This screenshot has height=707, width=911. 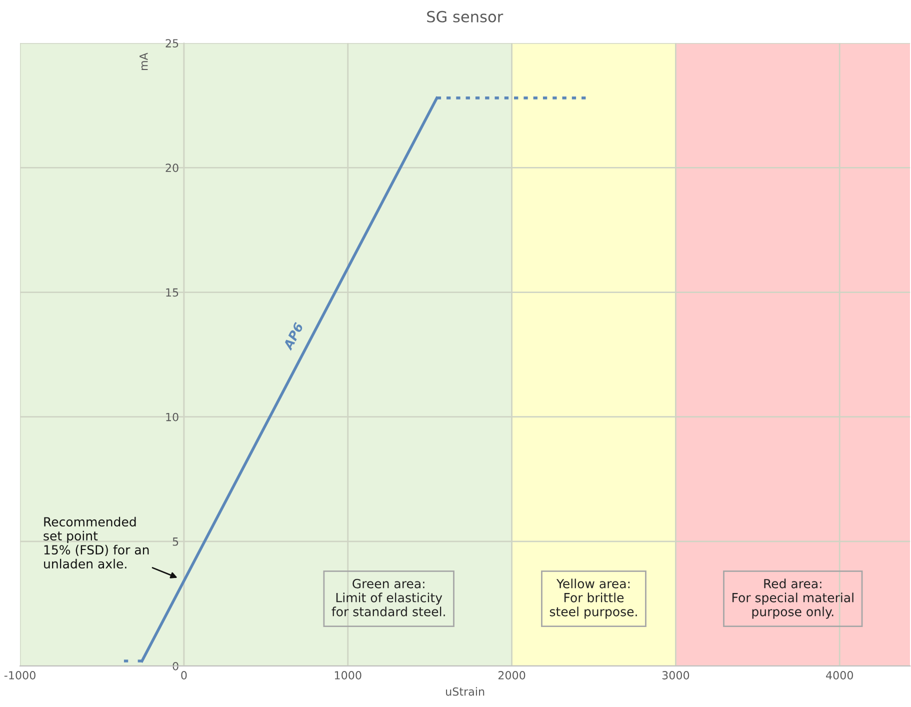 What do you see at coordinates (840, 675) in the screenshot?
I see `x-tick-label: 4000` at bounding box center [840, 675].